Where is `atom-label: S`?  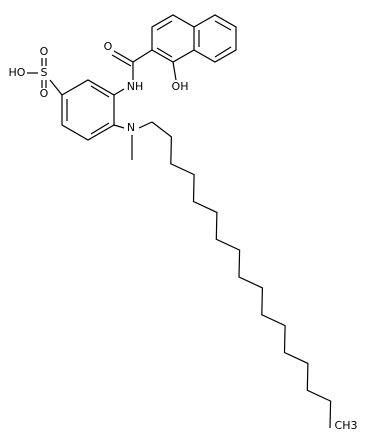 atom-label: S is located at coordinates (44, 72).